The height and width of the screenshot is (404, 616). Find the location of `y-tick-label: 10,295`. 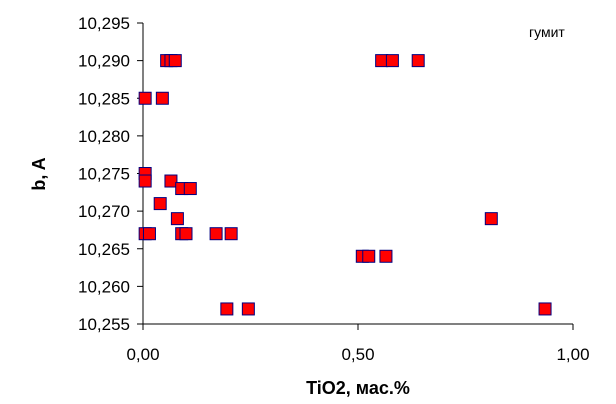

y-tick-label: 10,295 is located at coordinates (104, 23).